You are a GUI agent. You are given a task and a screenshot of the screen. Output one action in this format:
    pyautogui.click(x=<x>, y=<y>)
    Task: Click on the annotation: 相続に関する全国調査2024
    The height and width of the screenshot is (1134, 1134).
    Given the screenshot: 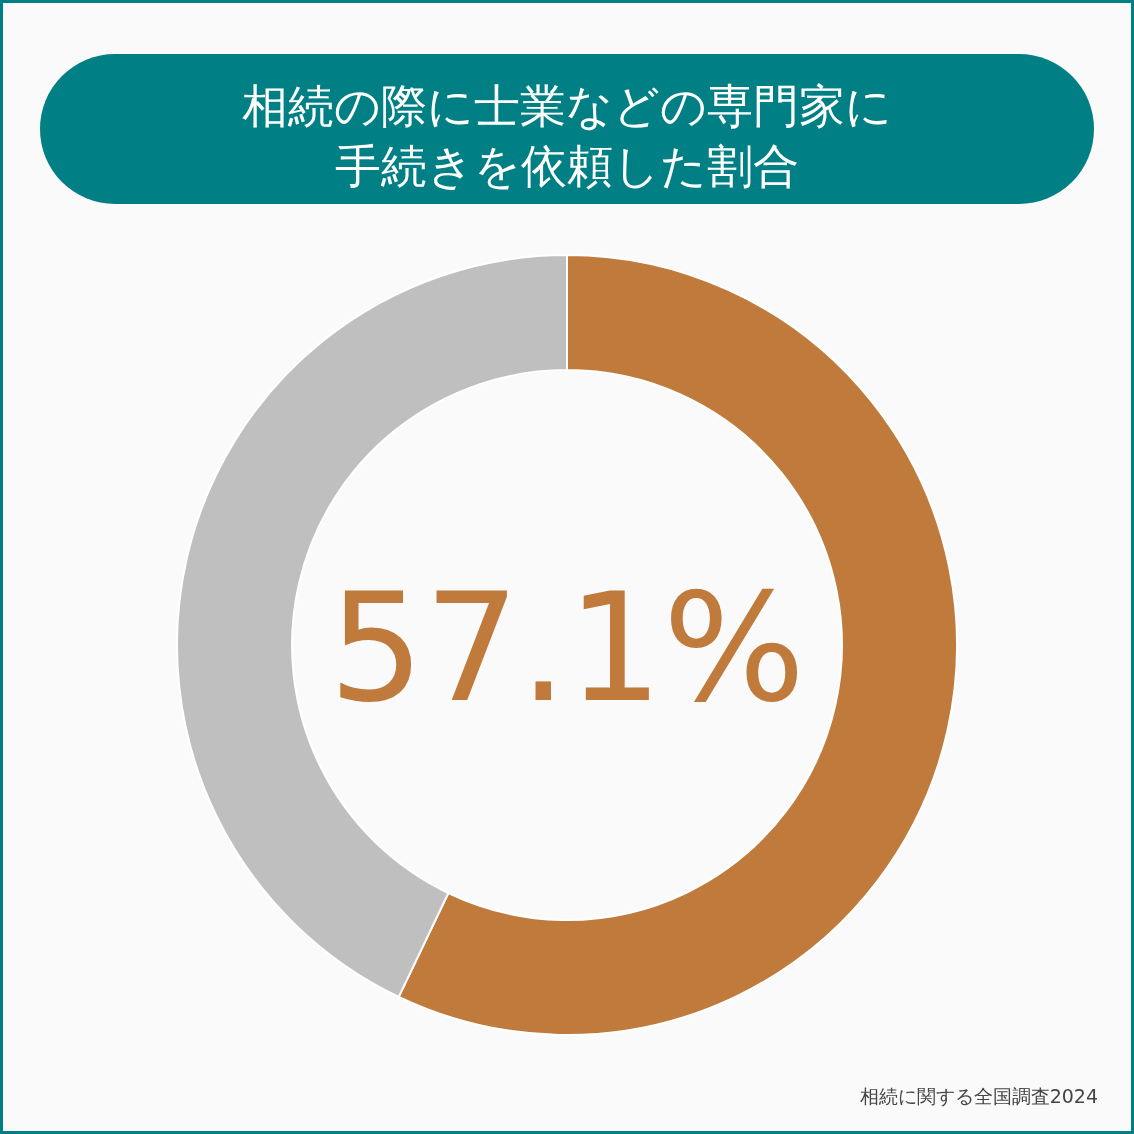 What is the action you would take?
    pyautogui.click(x=978, y=1096)
    